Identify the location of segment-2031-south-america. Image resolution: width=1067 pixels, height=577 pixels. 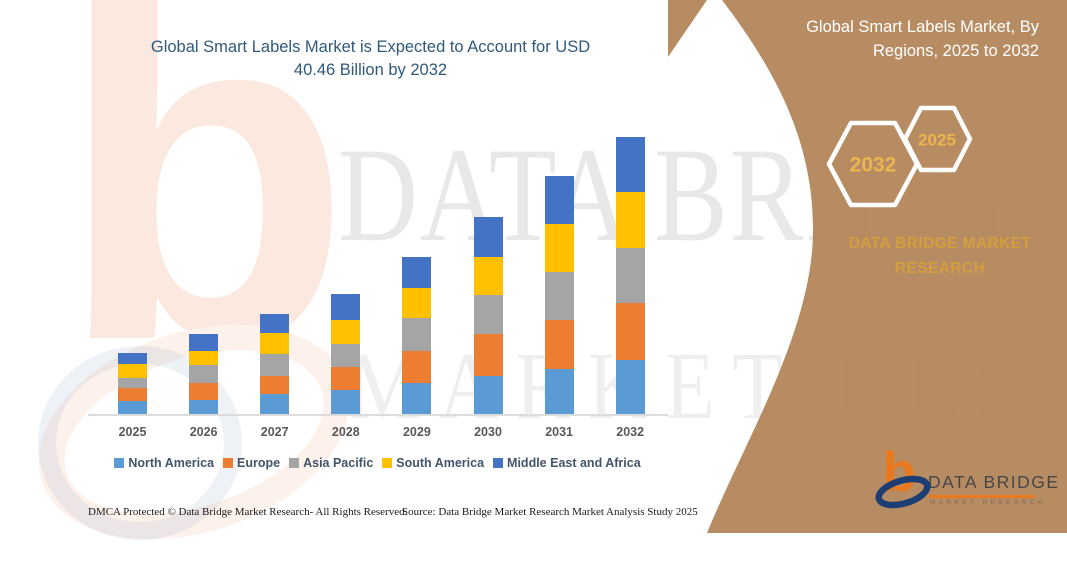
(559, 248).